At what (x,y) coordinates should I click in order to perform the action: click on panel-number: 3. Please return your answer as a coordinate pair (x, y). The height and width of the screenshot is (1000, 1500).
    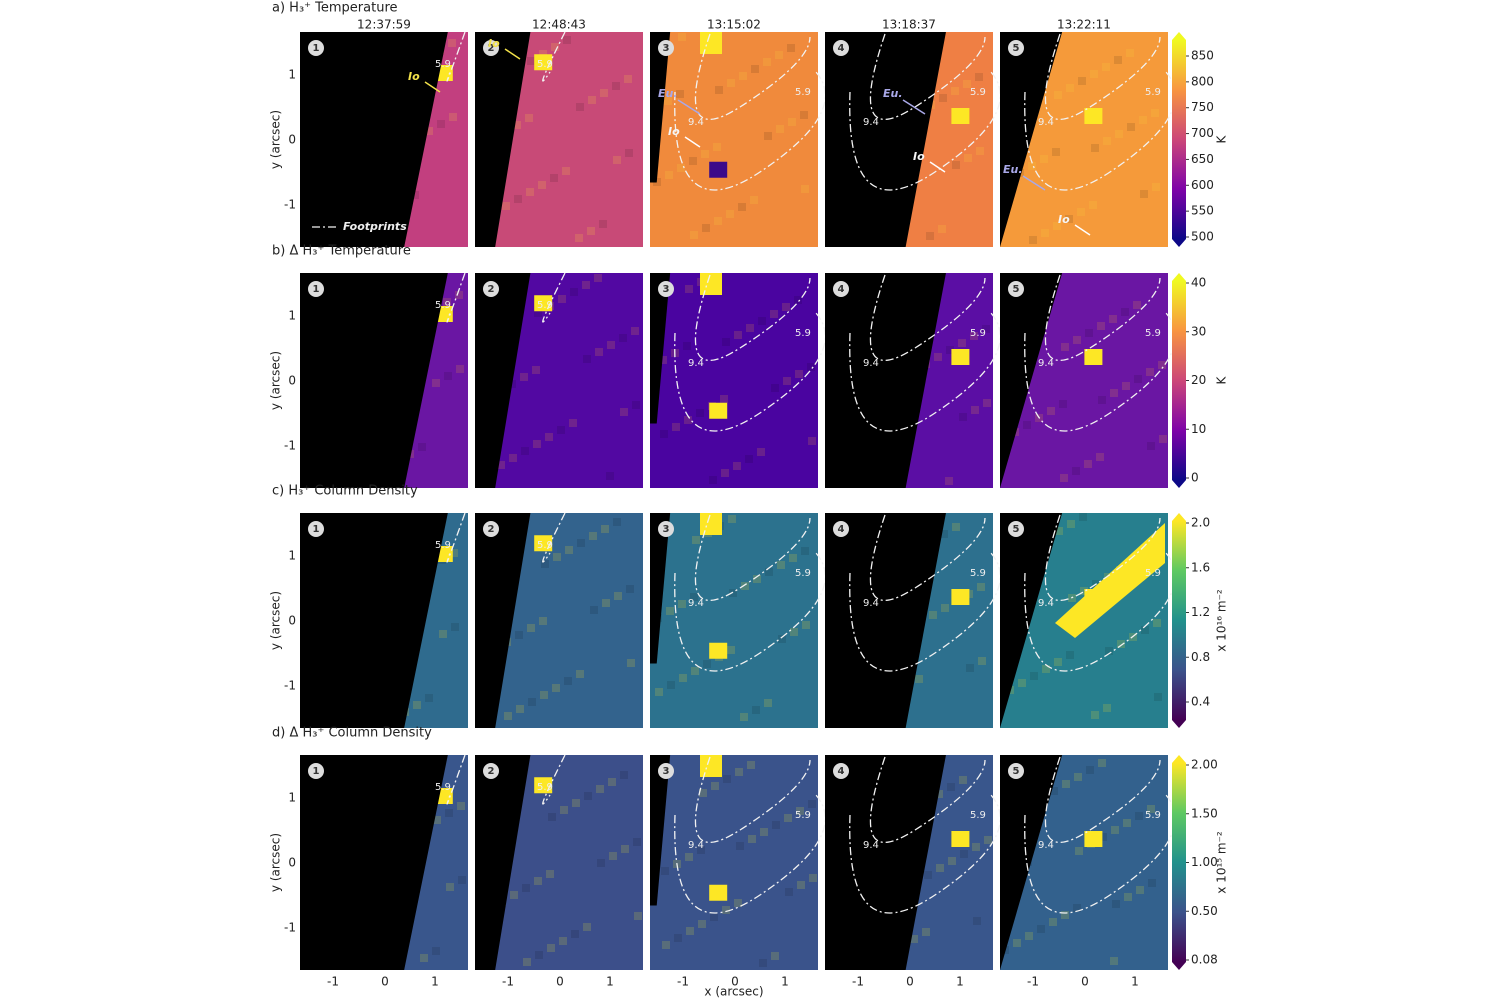
    Looking at the image, I should click on (666, 48).